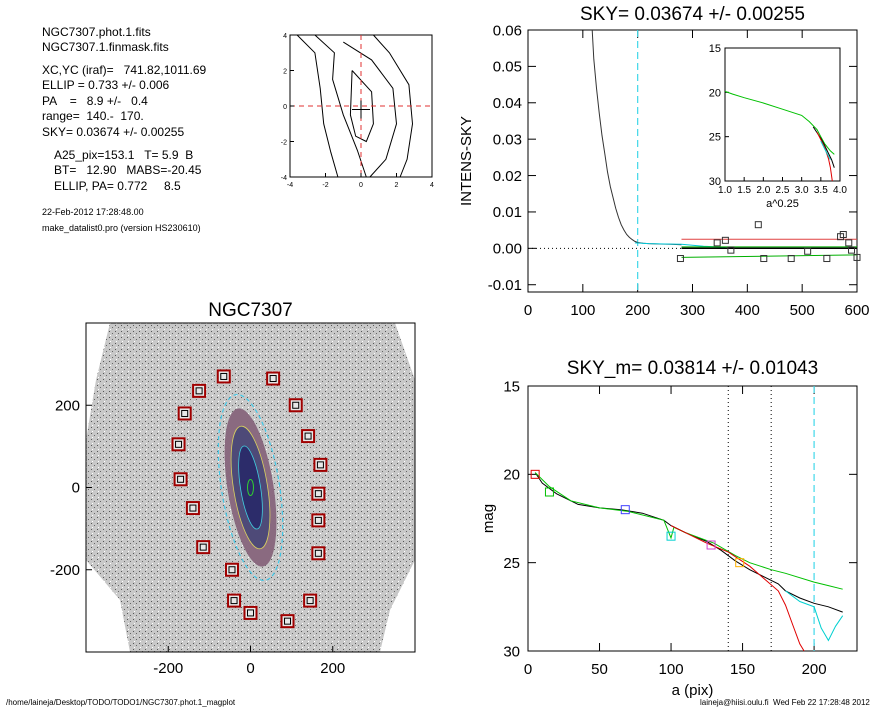 The width and height of the screenshot is (885, 708). What do you see at coordinates (285, 36) in the screenshot?
I see `y-tick-label: 4` at bounding box center [285, 36].